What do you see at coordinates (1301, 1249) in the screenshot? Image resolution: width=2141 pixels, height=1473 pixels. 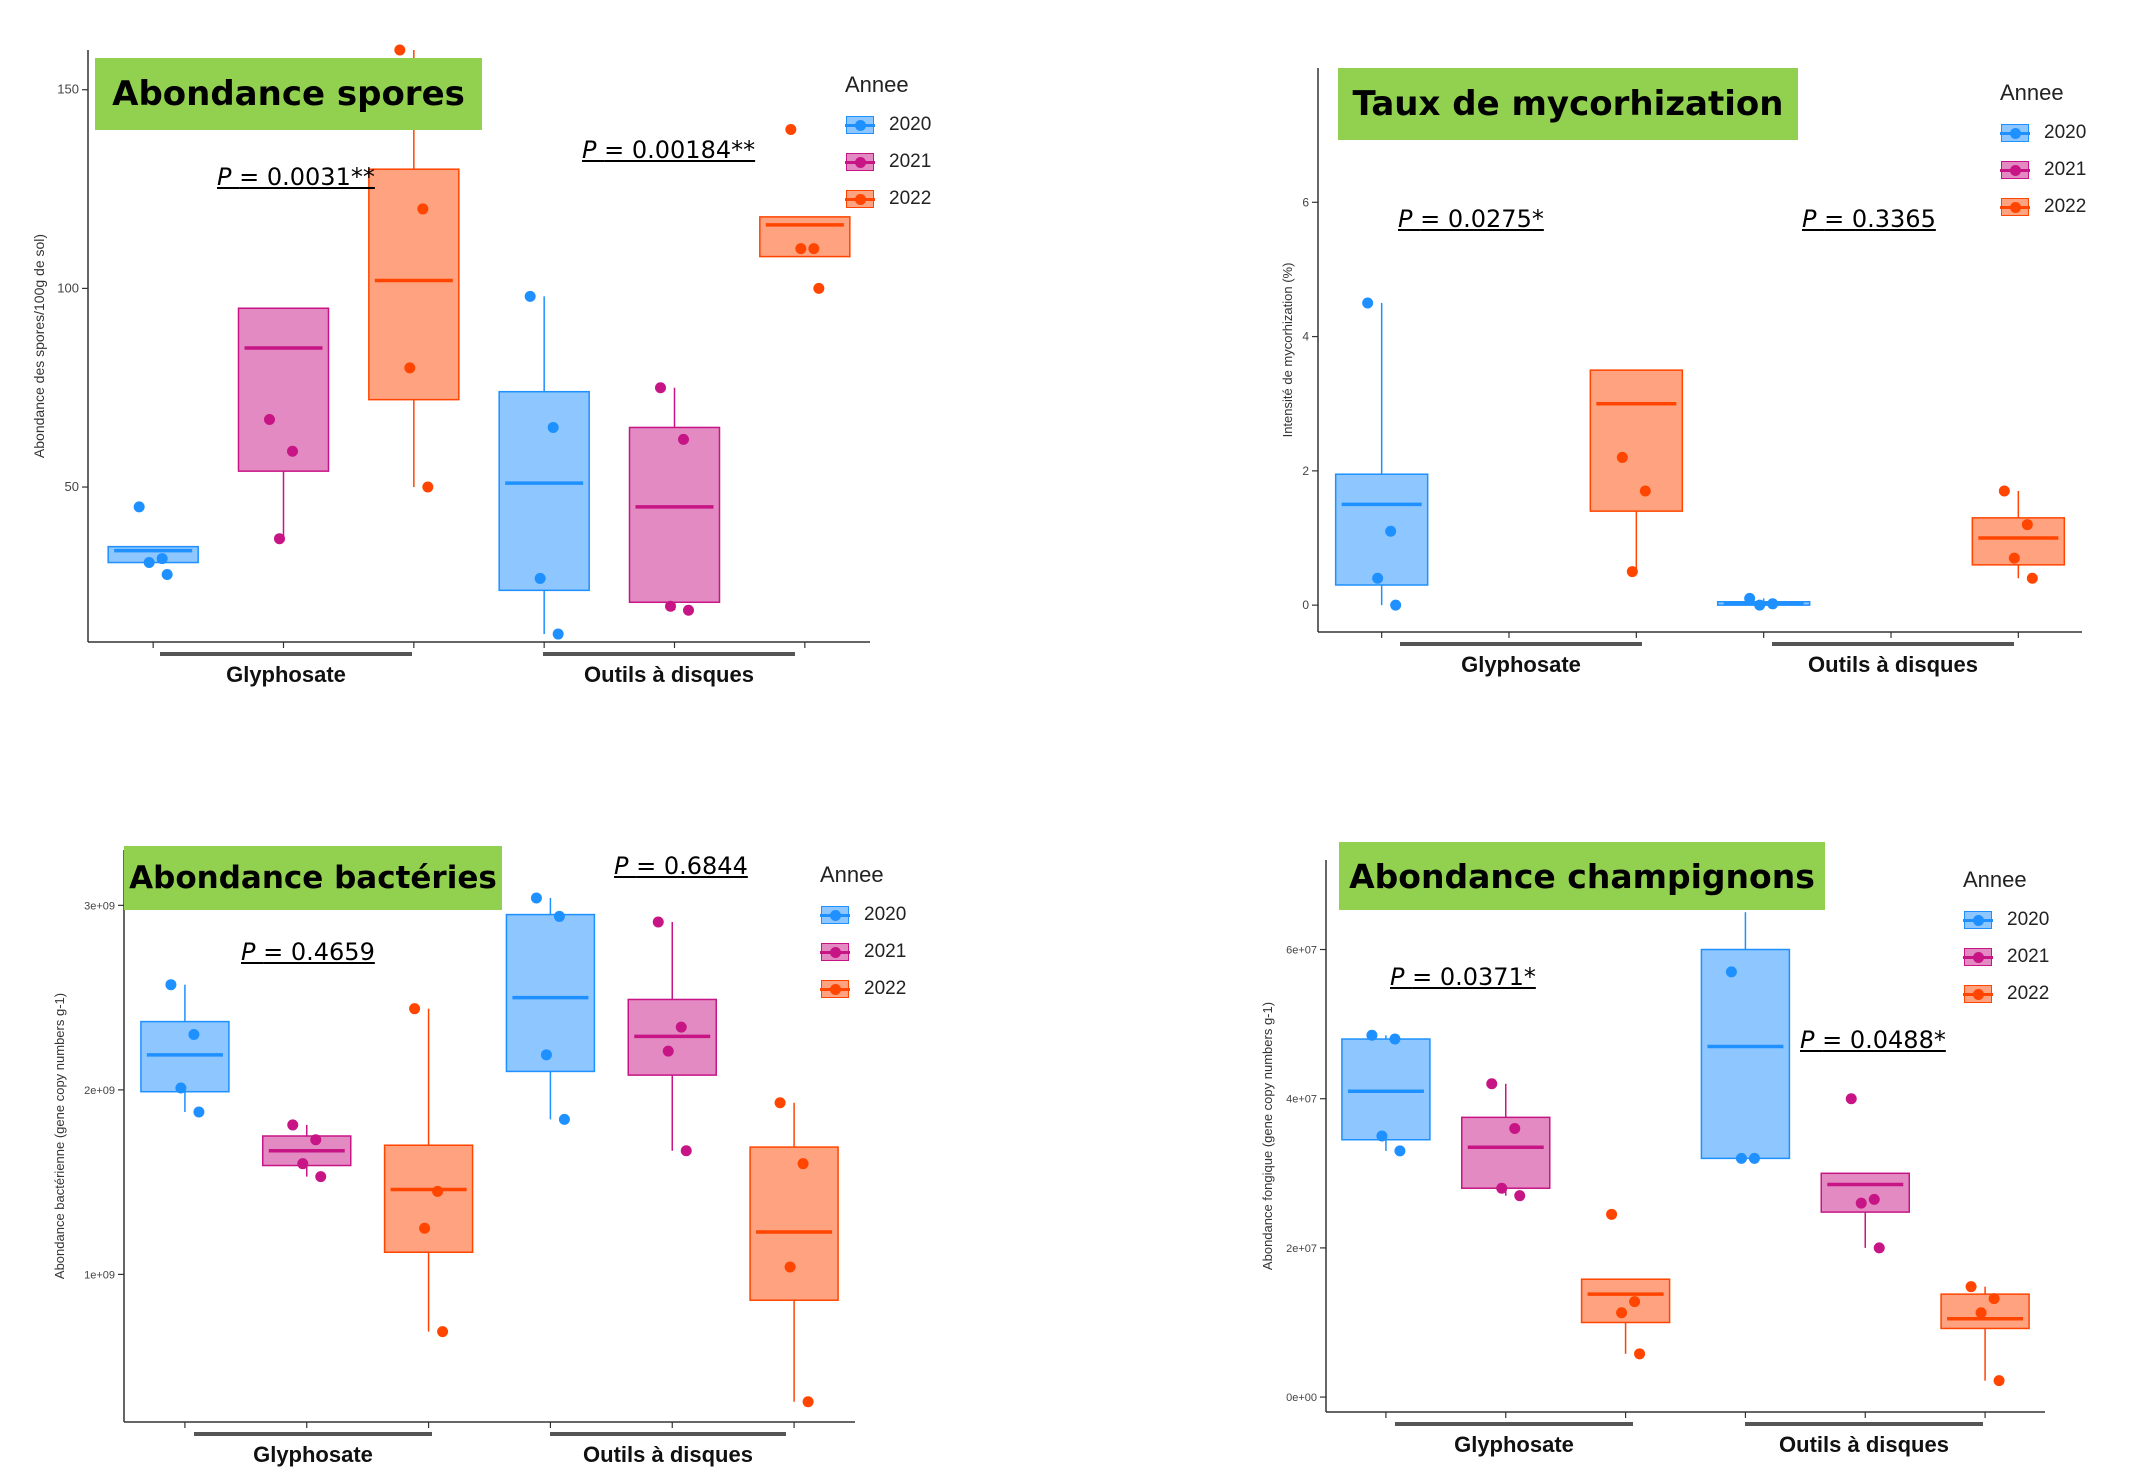 I see `y-tick-label: 2e+07` at bounding box center [1301, 1249].